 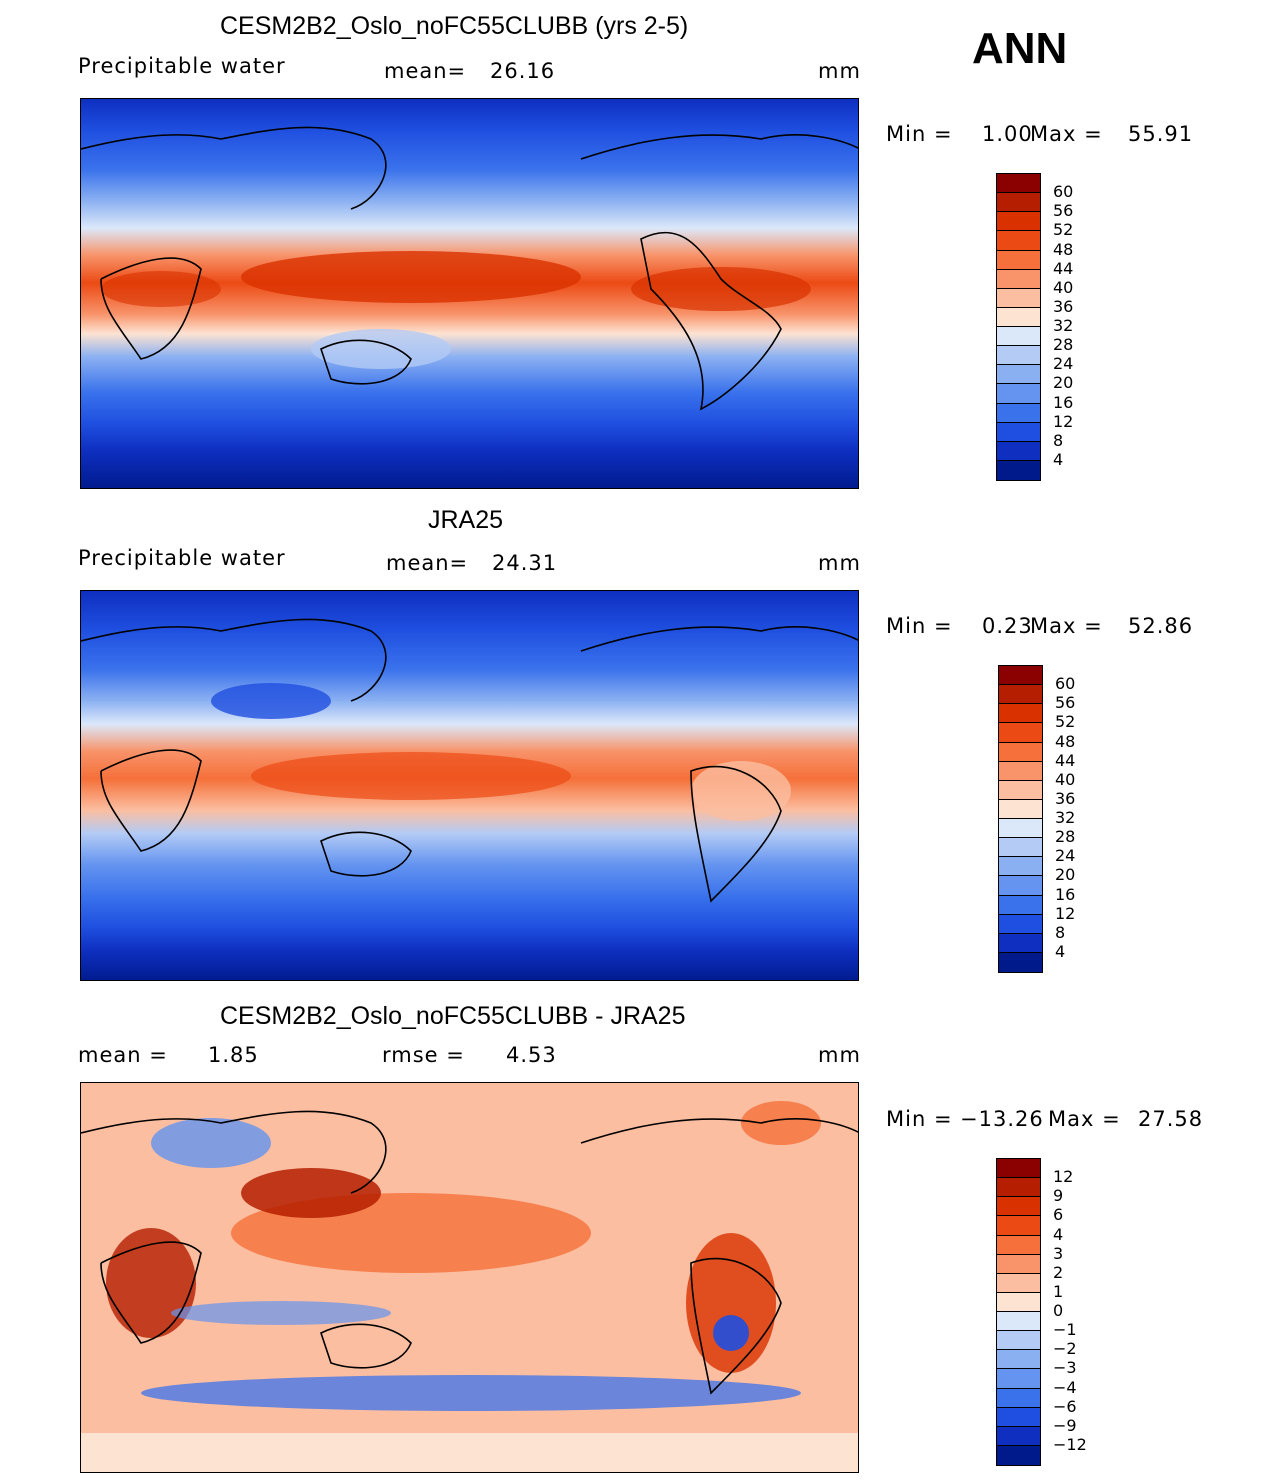 I want to click on panel1-min-value: 1.00, so click(x=1007, y=134).